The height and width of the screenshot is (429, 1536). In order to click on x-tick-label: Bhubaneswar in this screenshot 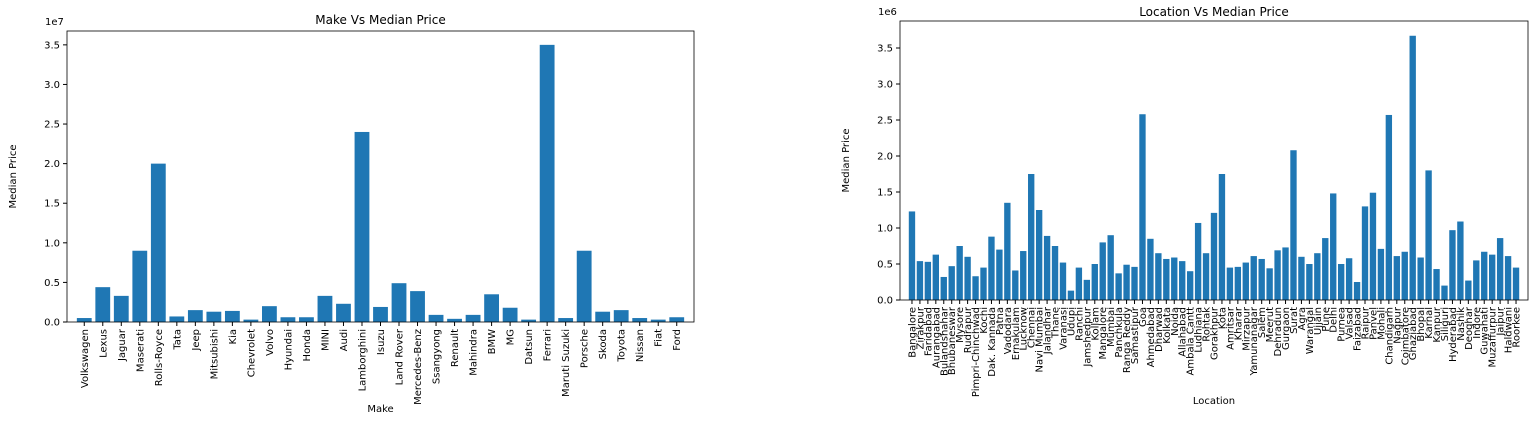, I will do `click(952, 340)`.